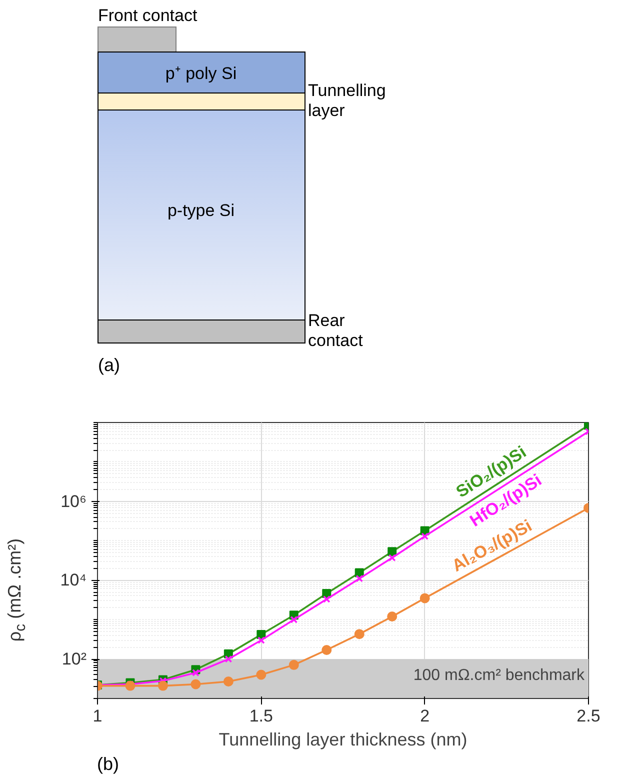 The image size is (624, 781). I want to click on text: p⁺ poly Si, so click(201, 73).